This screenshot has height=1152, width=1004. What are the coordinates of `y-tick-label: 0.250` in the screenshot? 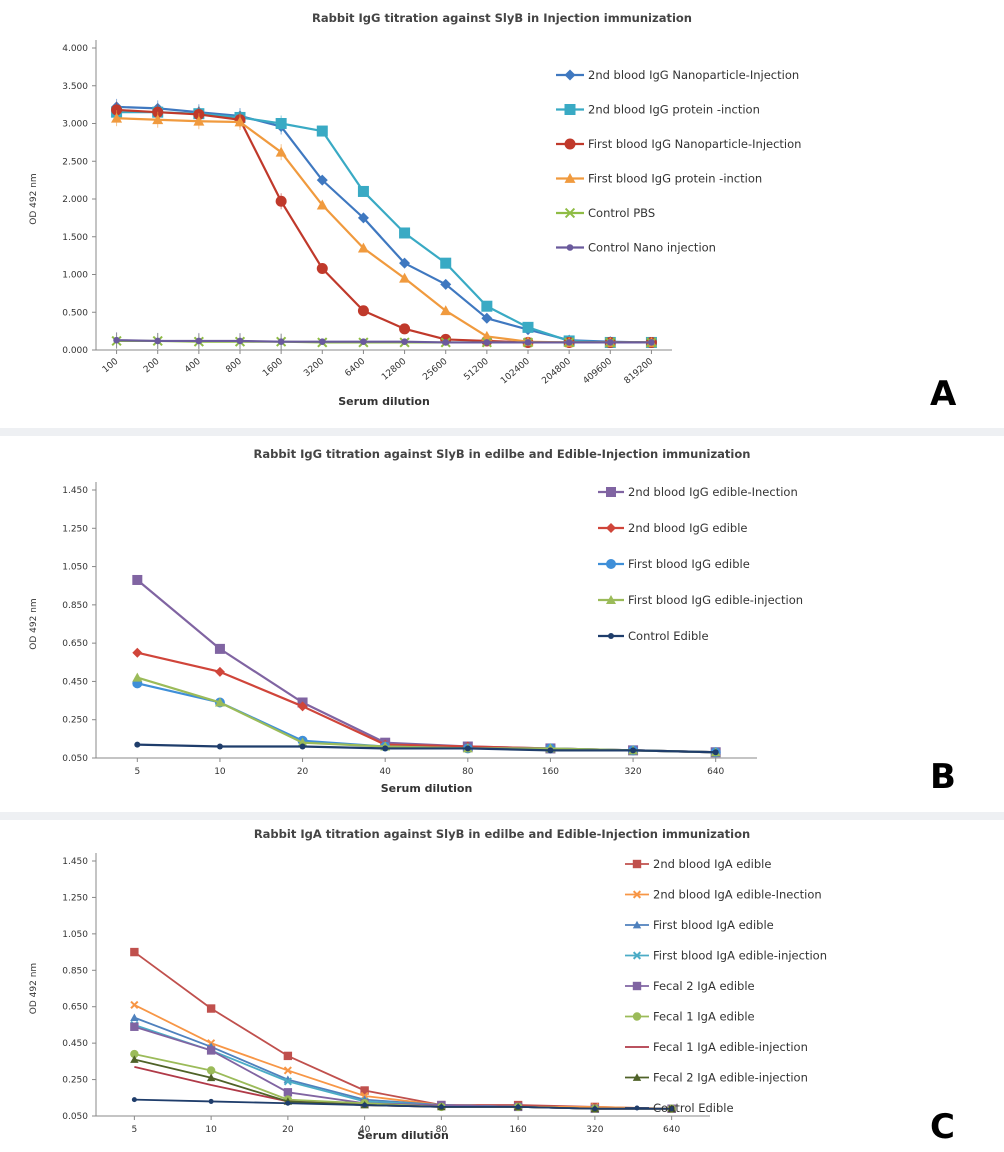 It's located at (75, 721).